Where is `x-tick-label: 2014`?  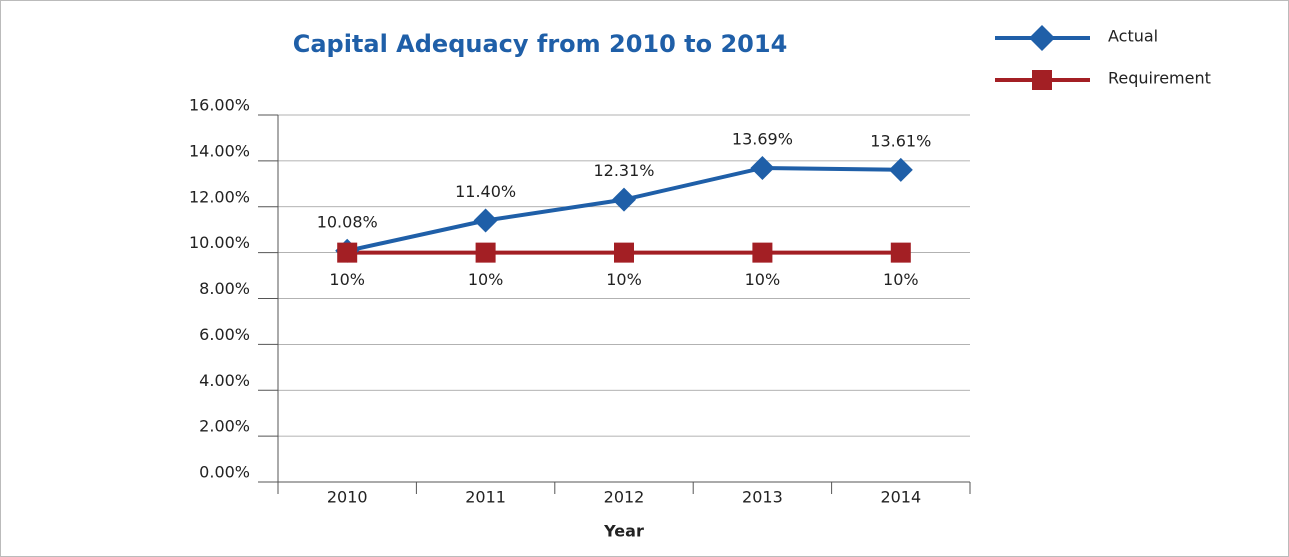 x-tick-label: 2014 is located at coordinates (900, 497).